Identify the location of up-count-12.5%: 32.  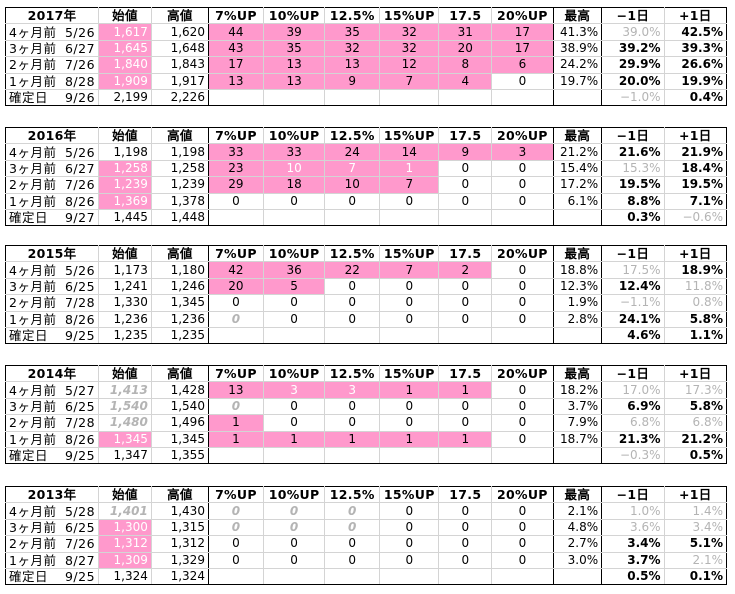
(352, 49).